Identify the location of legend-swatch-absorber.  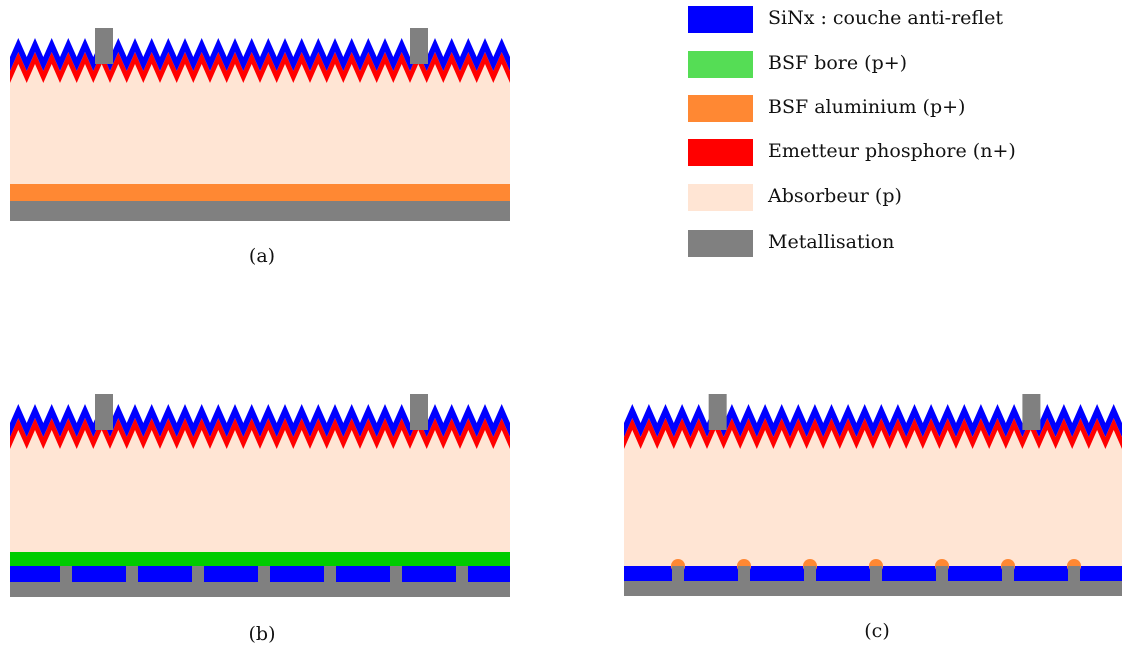
(720, 197).